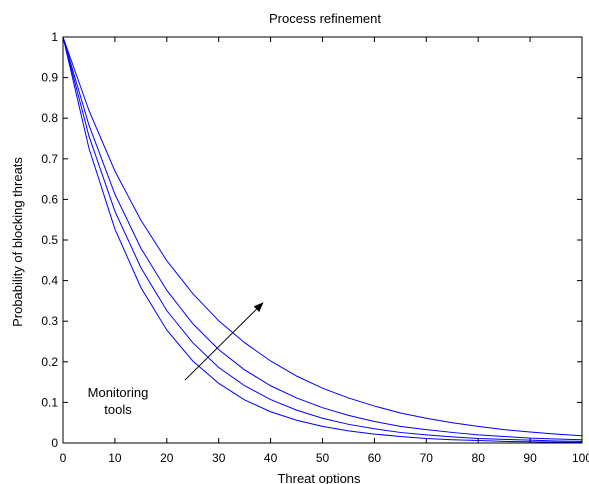 The image size is (589, 484). Describe the element at coordinates (115, 458) in the screenshot. I see `x-tick-label: 10` at that location.